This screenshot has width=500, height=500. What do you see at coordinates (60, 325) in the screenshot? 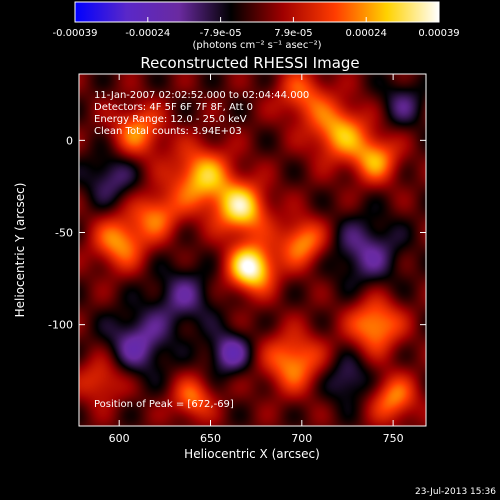
I see `y-tick-label: -100` at bounding box center [60, 325].